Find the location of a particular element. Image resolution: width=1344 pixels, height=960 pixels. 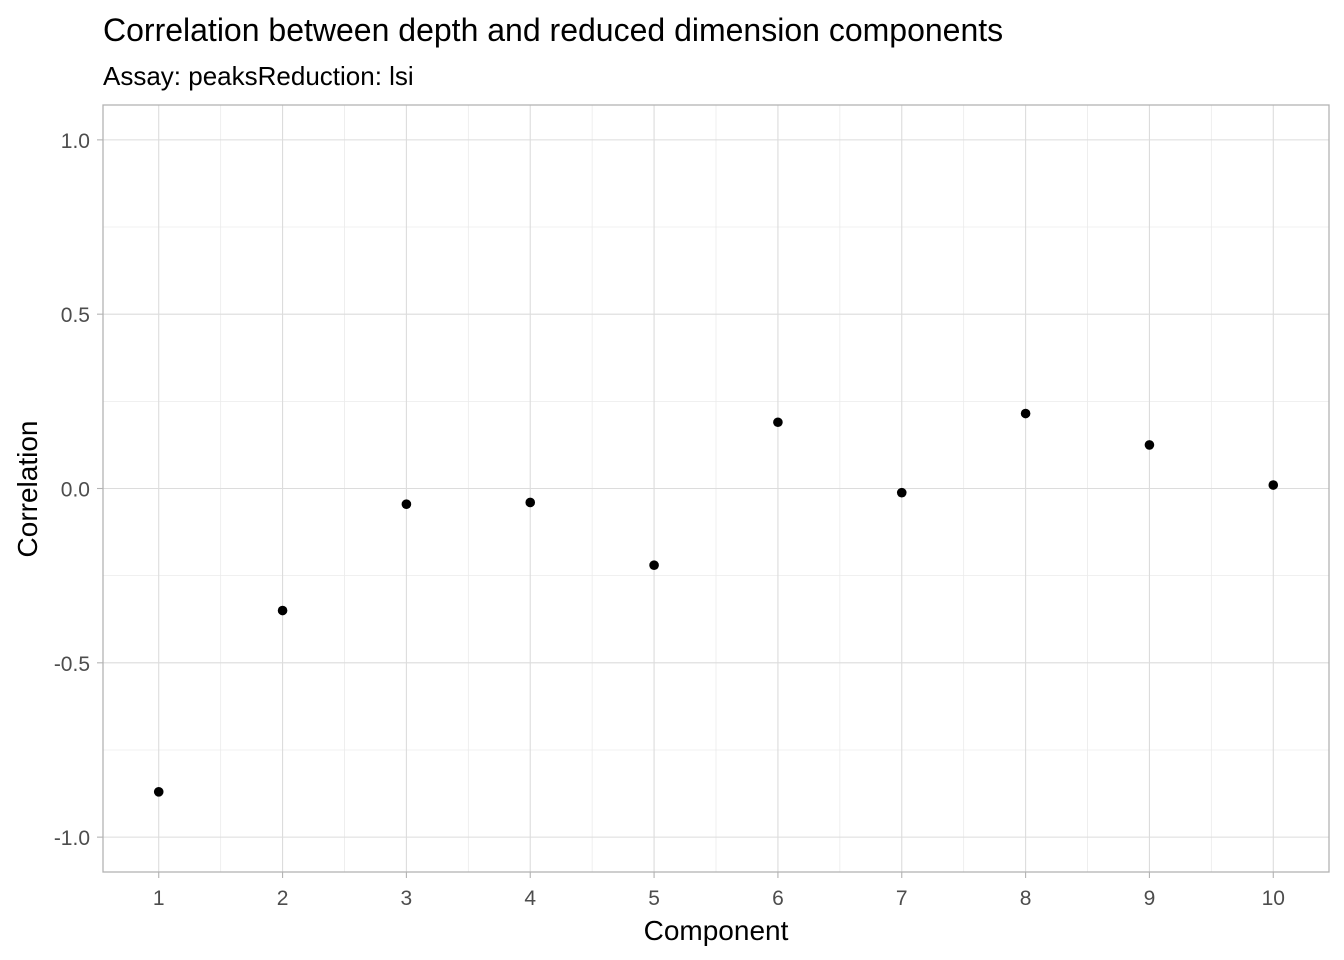

x-tick-label: 9 is located at coordinates (1150, 898).